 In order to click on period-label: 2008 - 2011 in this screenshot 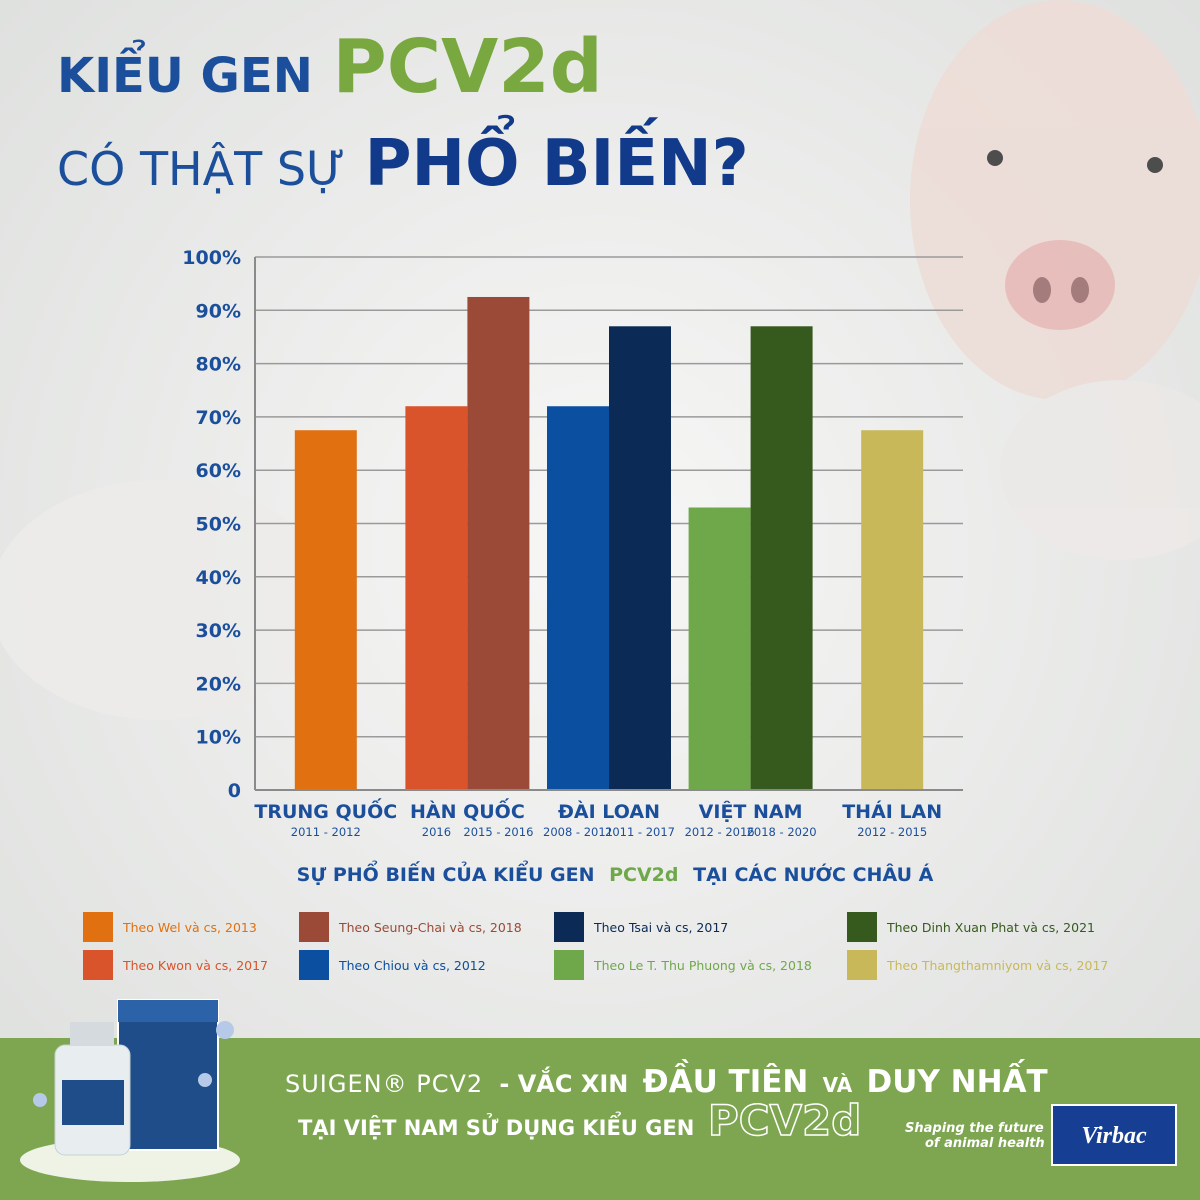, I will do `click(578, 832)`.